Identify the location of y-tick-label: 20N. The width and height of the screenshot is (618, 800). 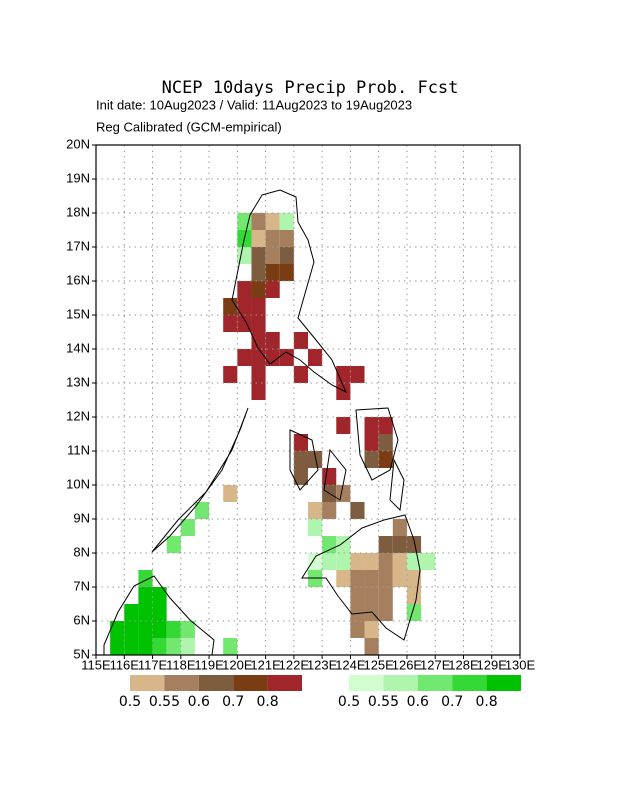
(78, 143).